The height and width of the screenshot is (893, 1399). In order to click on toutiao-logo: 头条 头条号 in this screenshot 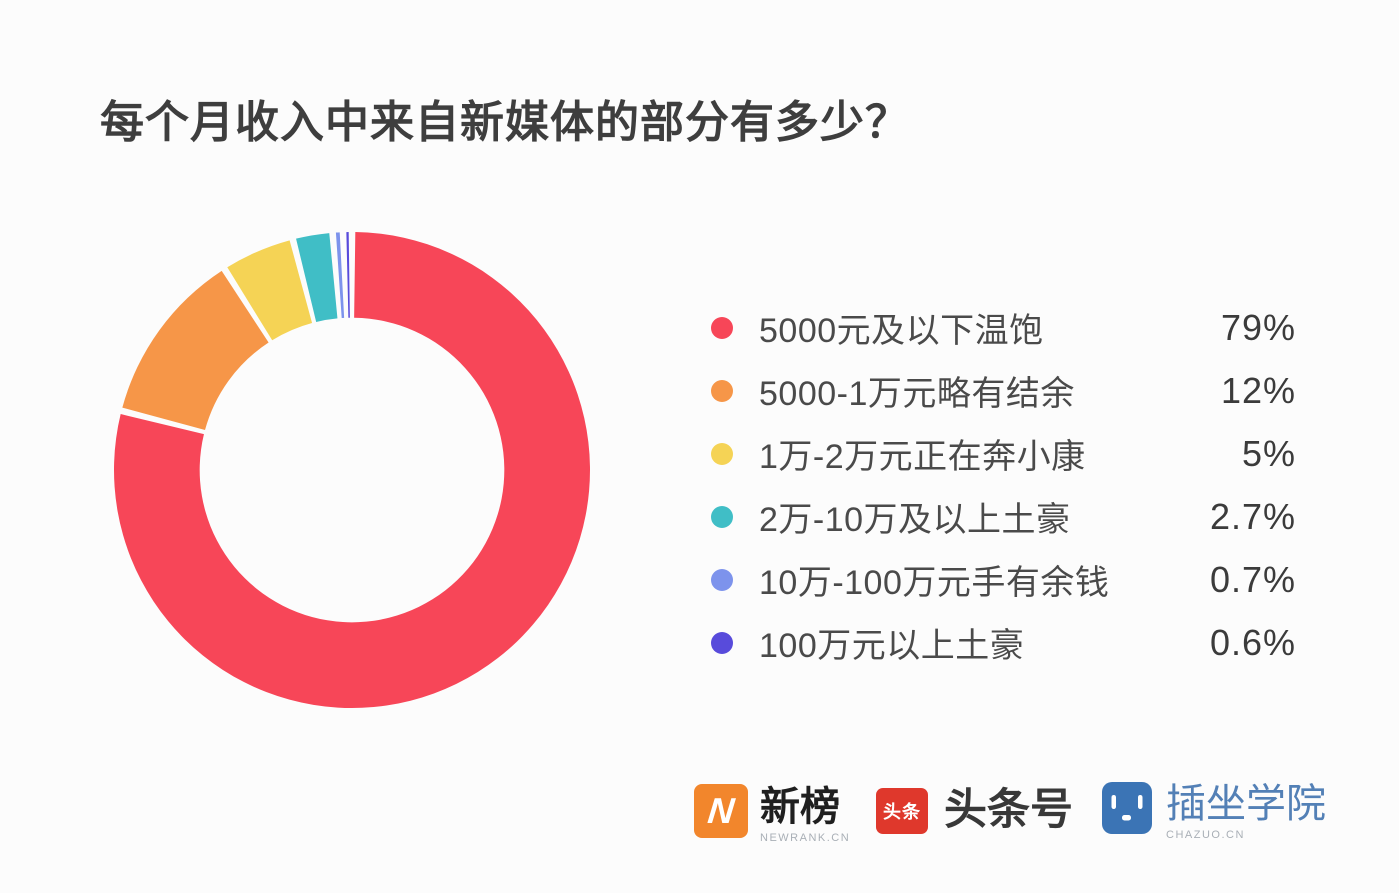, I will do `click(974, 811)`.